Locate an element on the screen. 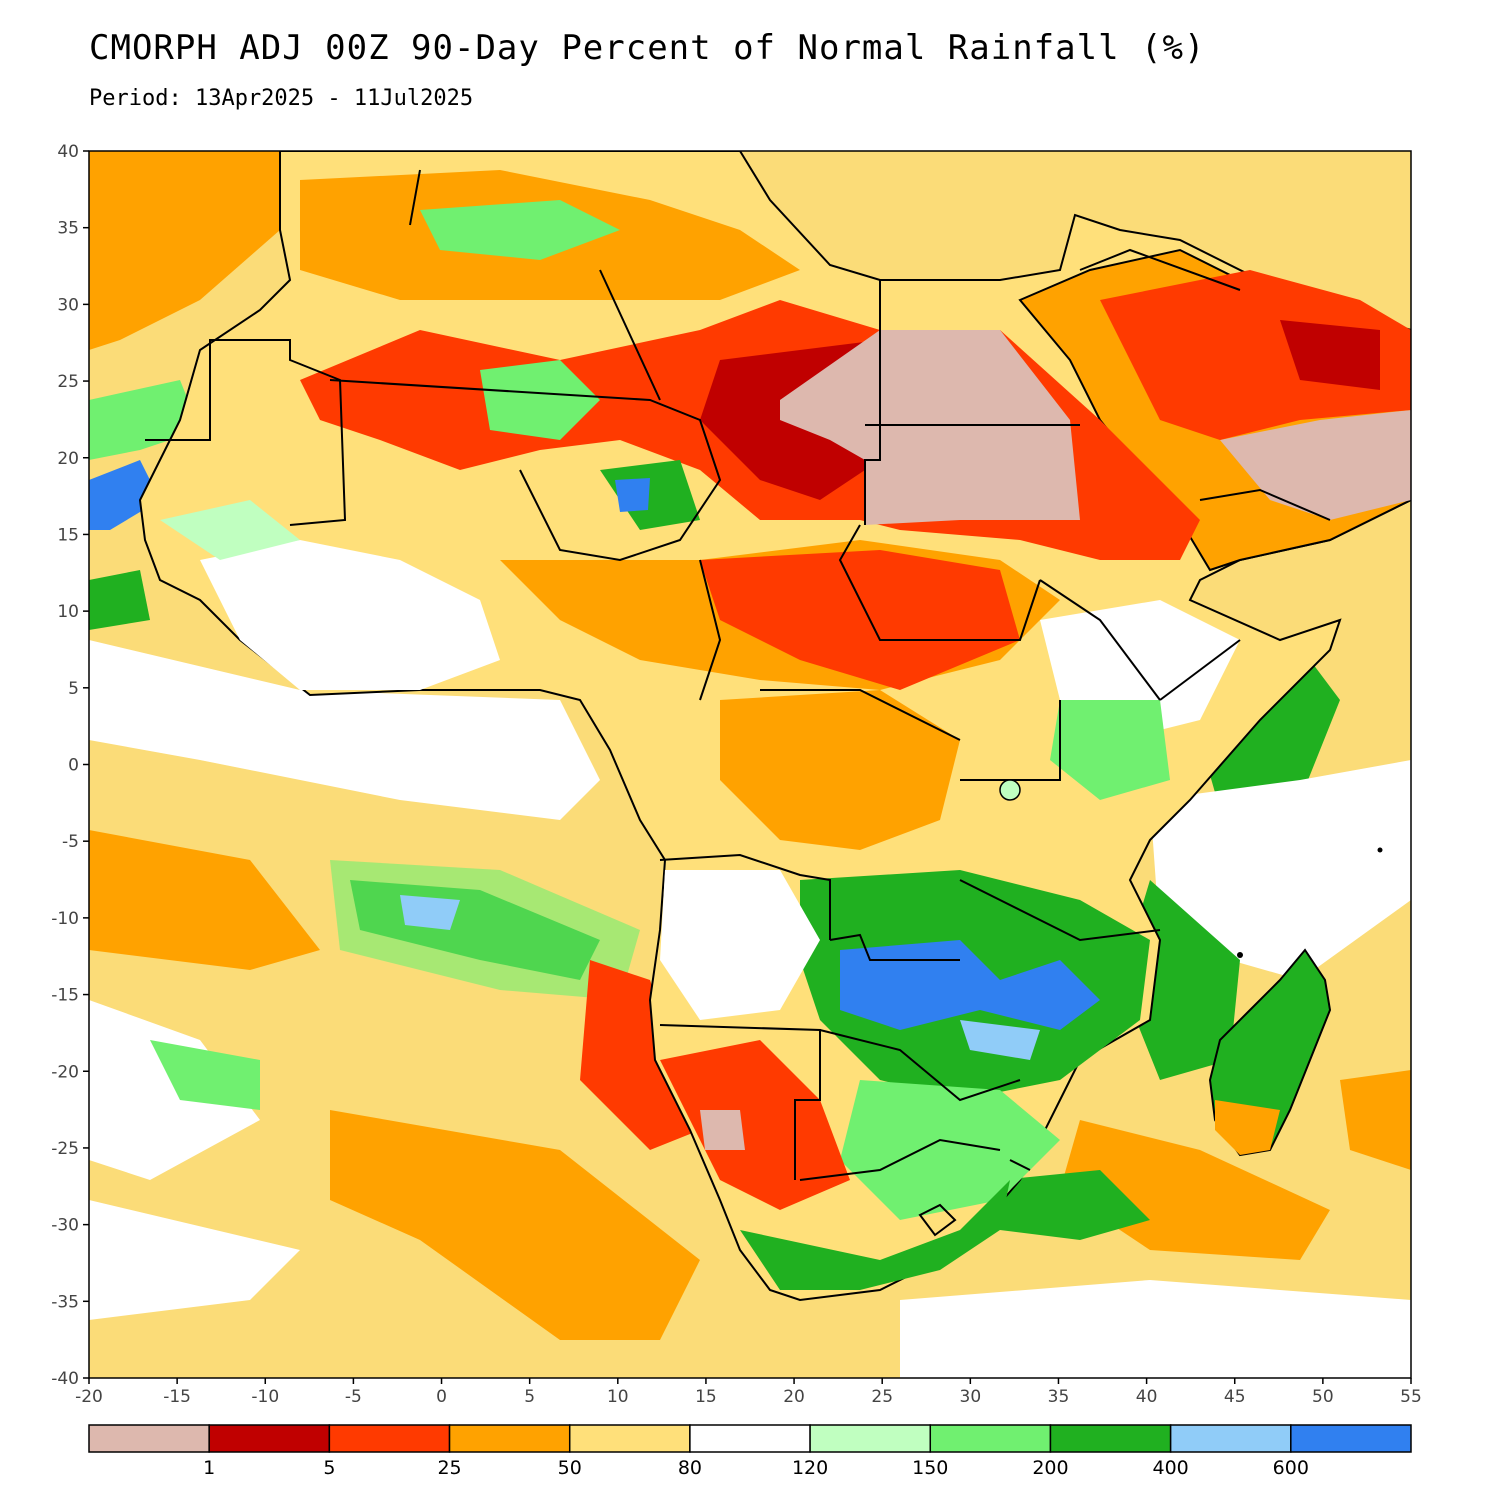 The height and width of the screenshot is (1500, 1500). legend-label: 50 is located at coordinates (570, 1468).